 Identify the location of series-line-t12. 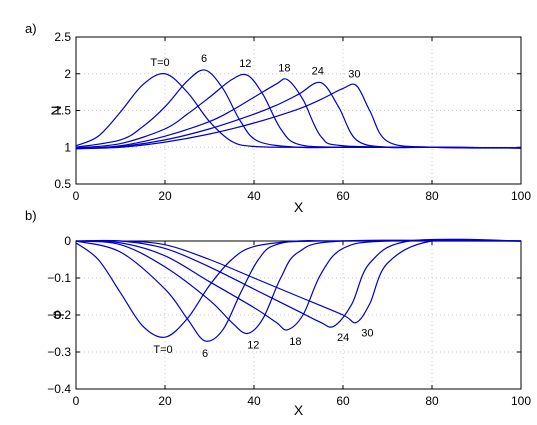
(298, 111).